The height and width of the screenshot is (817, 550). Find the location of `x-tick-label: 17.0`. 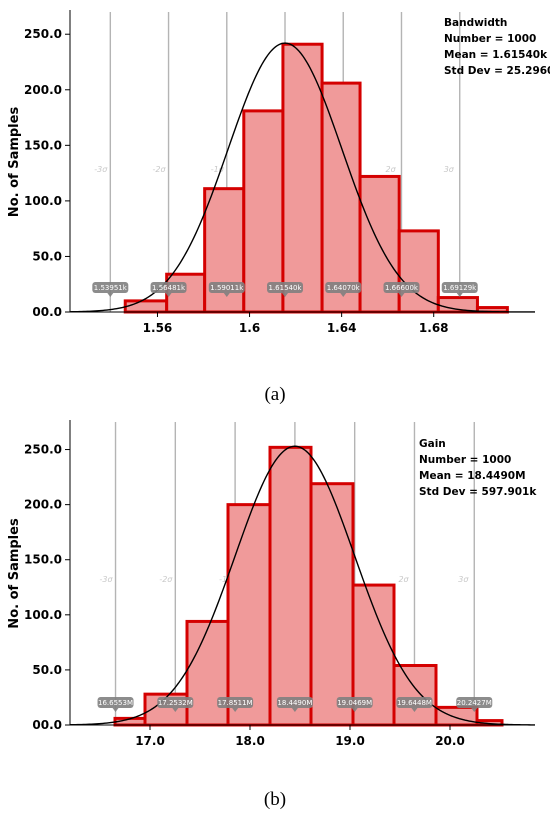

x-tick-label: 17.0 is located at coordinates (150, 741).